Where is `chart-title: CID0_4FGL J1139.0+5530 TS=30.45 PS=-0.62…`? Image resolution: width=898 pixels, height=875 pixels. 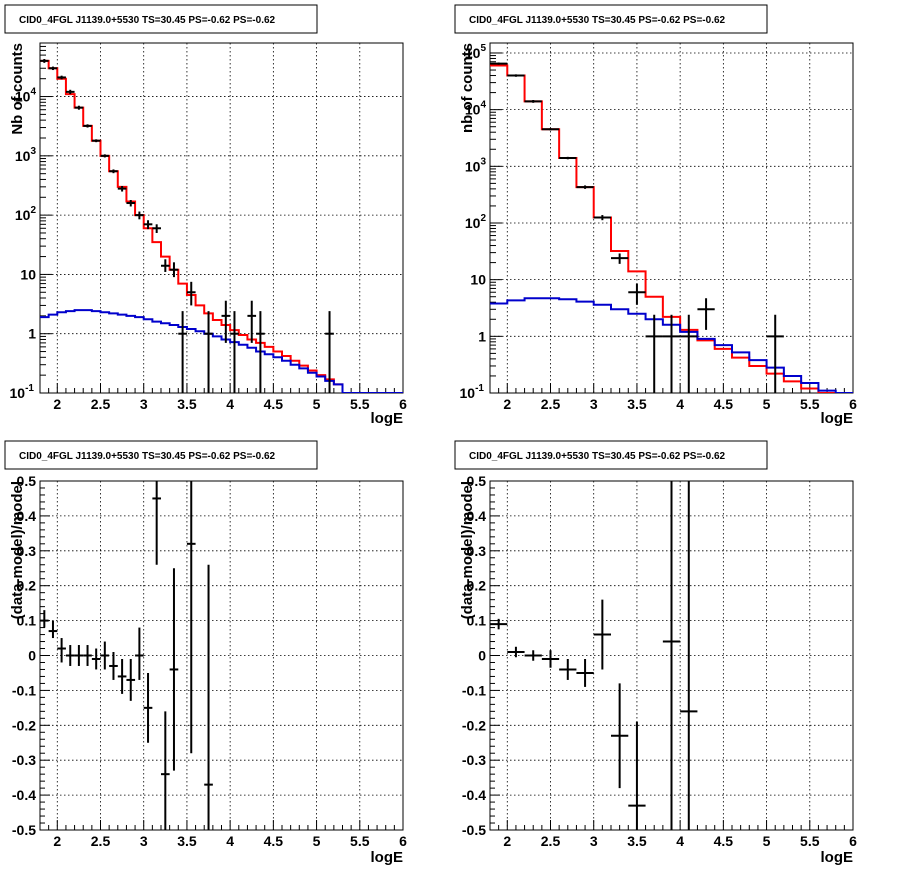
chart-title: CID0_4FGL J1139.0+5530 TS=30.45 PS=-0.62… is located at coordinates (597, 456).